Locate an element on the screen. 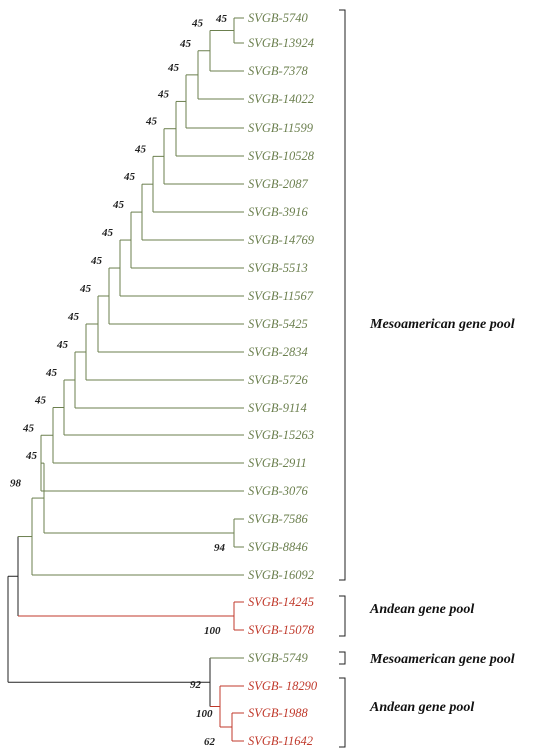  leaf-label: SVGB-5749 is located at coordinates (278, 658).